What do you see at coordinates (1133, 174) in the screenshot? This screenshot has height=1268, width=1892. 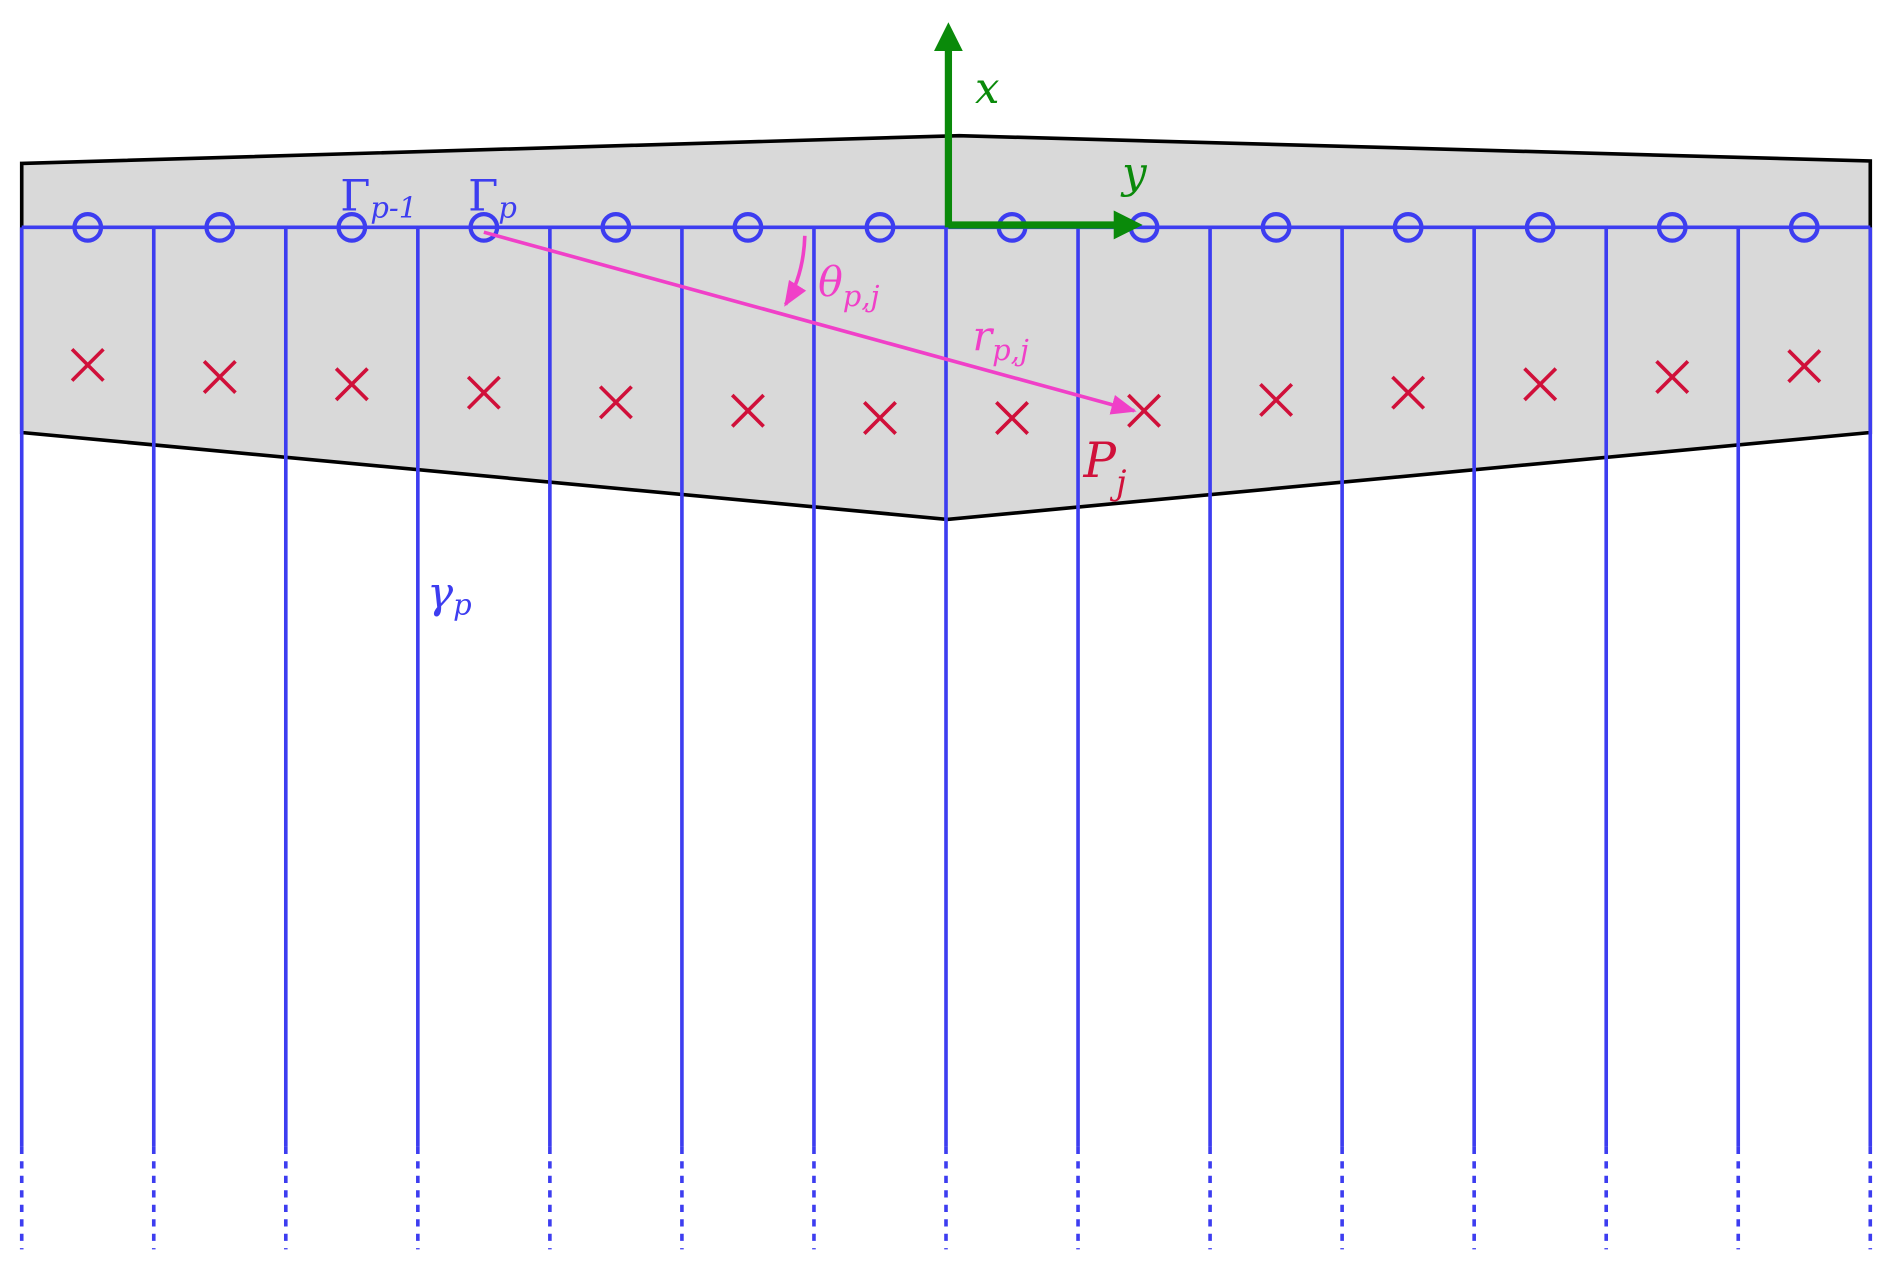 I see `axis-label: y` at bounding box center [1133, 174].